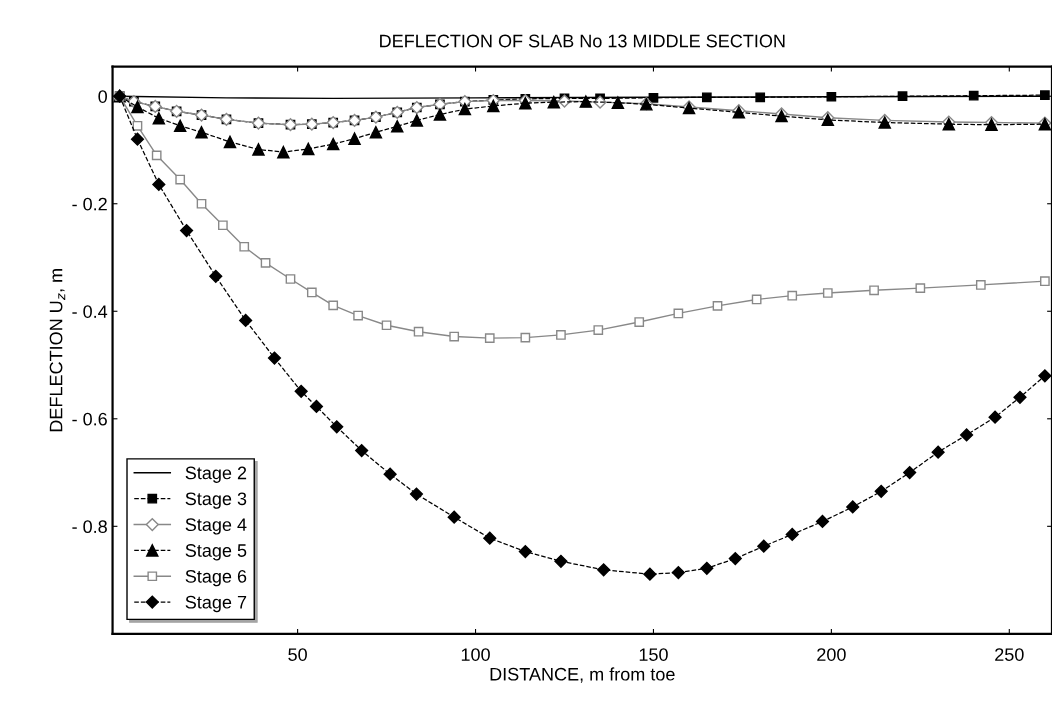  What do you see at coordinates (475, 654) in the screenshot?
I see `x-tick-label: 100` at bounding box center [475, 654].